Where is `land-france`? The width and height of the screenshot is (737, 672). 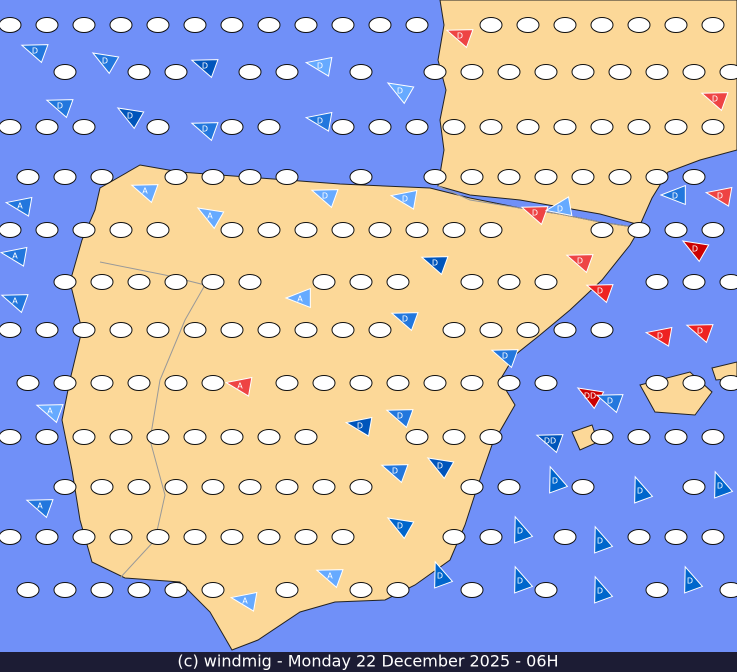
land-france is located at coordinates (587, 113).